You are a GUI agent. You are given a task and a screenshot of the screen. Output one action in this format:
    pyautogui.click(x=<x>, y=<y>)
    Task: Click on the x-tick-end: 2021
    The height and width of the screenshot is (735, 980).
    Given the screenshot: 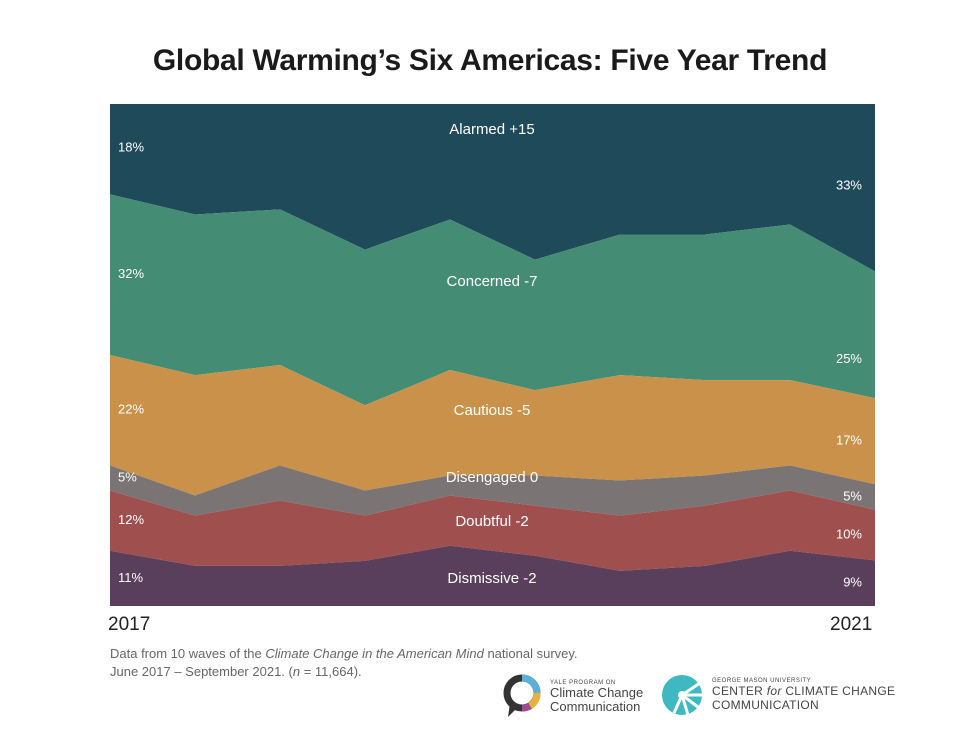 What is the action you would take?
    pyautogui.click(x=851, y=624)
    